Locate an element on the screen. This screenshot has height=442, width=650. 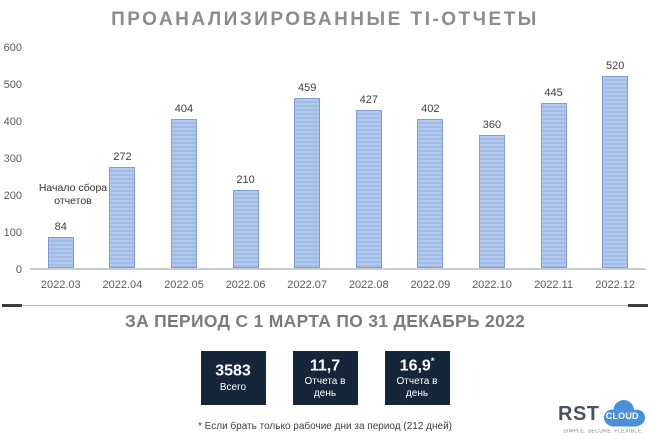
bar-column: 360 is located at coordinates (492, 157).